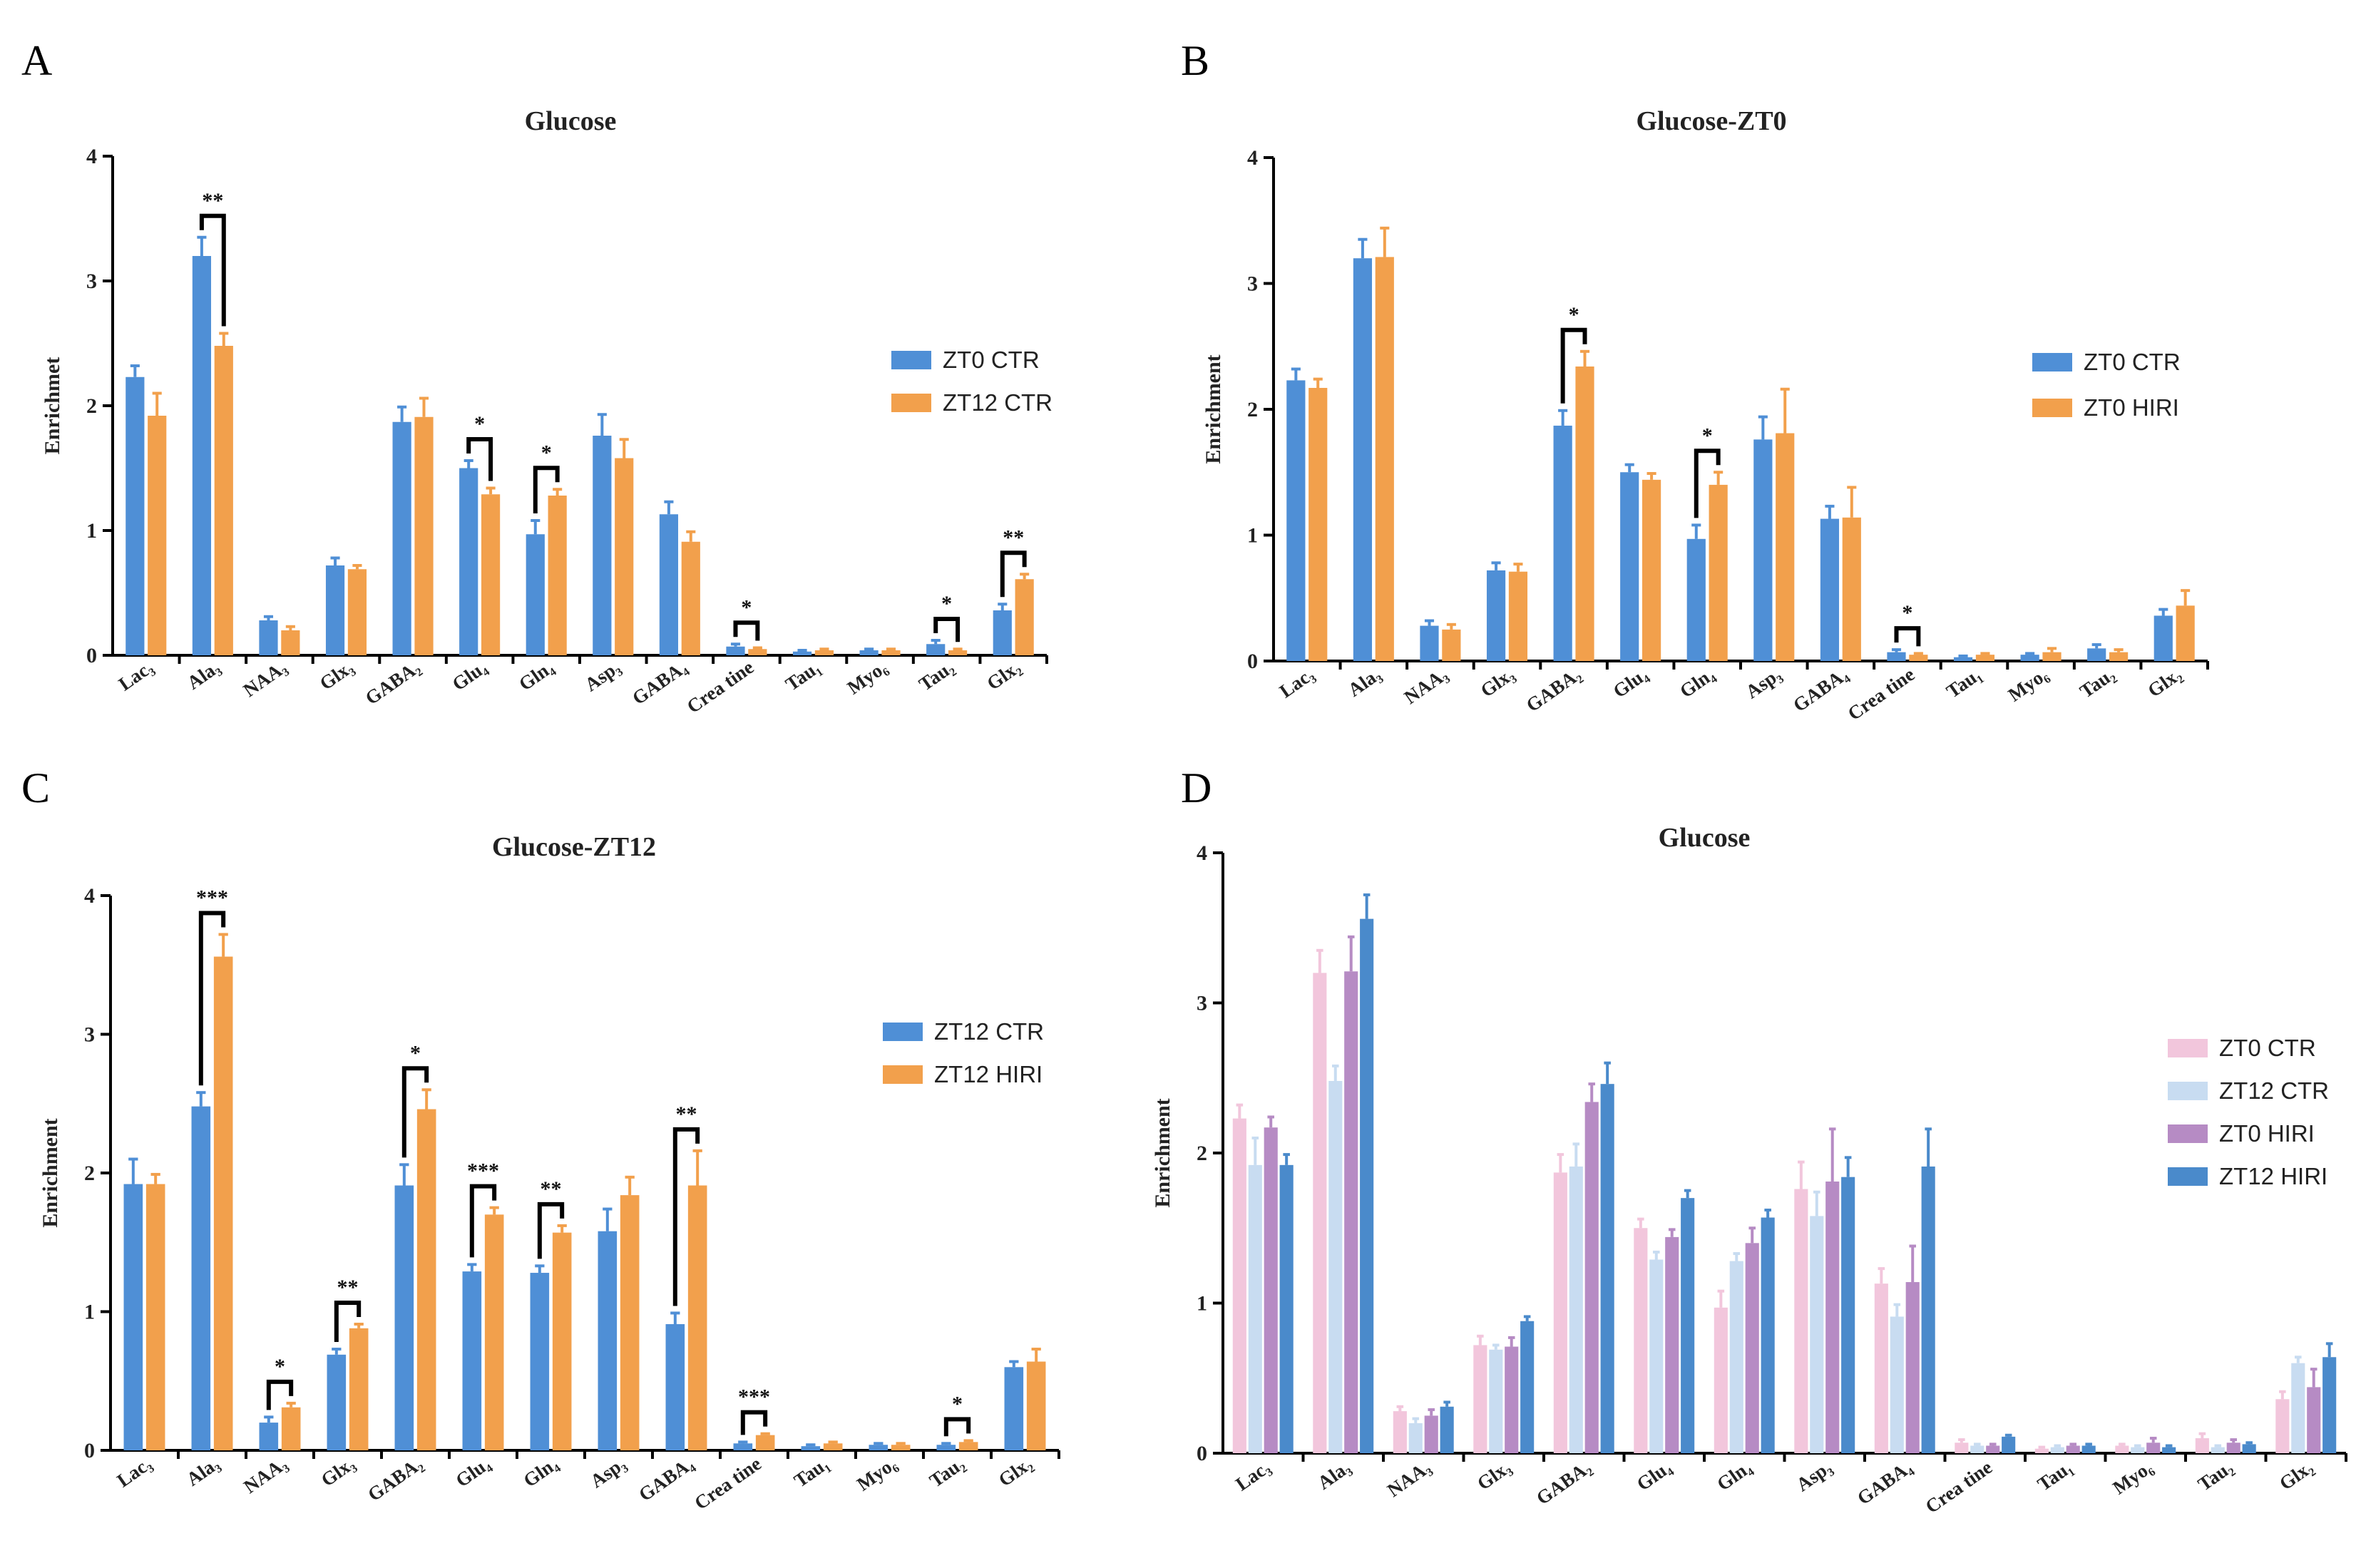  Describe the element at coordinates (134, 1471) in the screenshot. I see `x-tick-label: Lac₃` at that location.